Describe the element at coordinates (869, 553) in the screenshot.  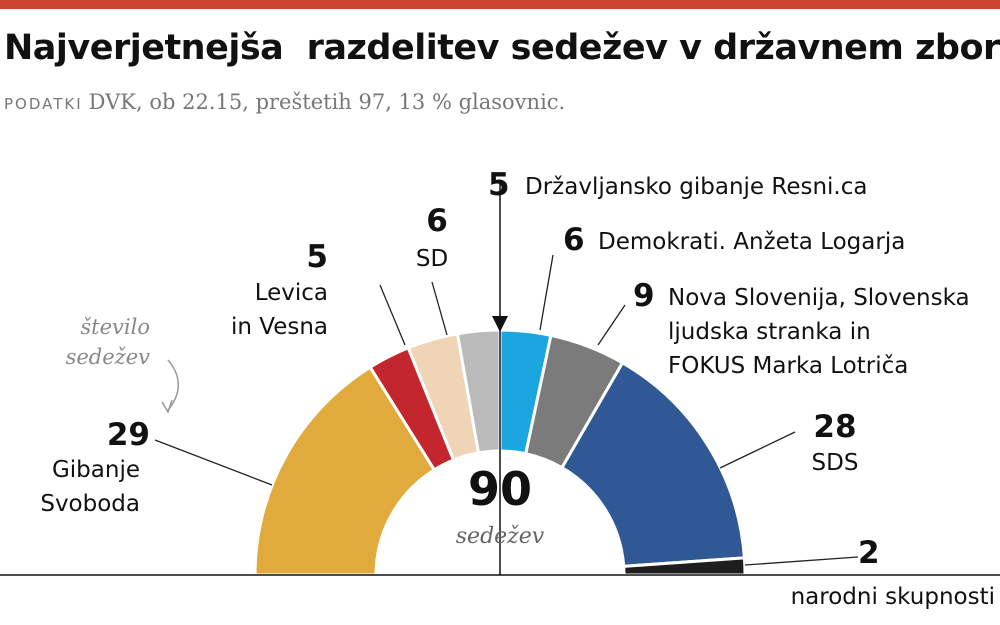
I see `seat-count: 2` at that location.